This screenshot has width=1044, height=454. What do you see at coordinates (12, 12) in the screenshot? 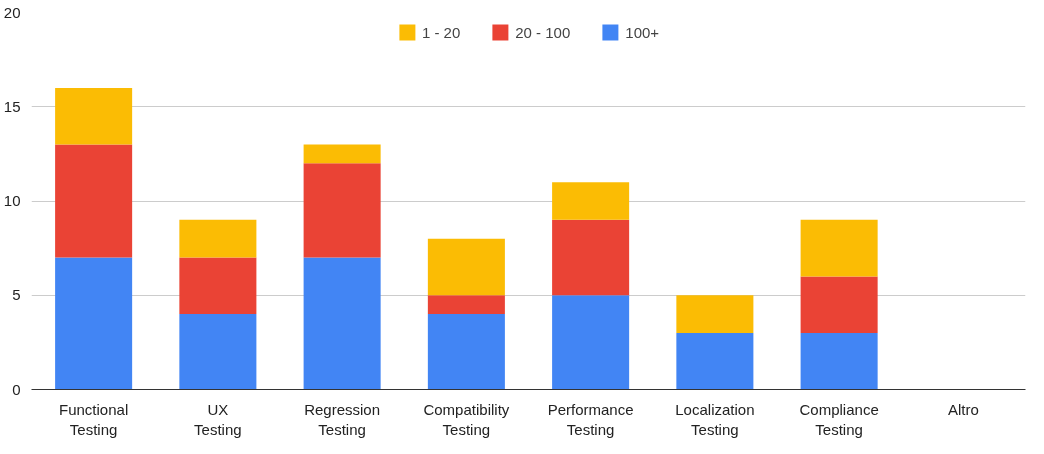
I see `y-tick-label: 20` at bounding box center [12, 12].